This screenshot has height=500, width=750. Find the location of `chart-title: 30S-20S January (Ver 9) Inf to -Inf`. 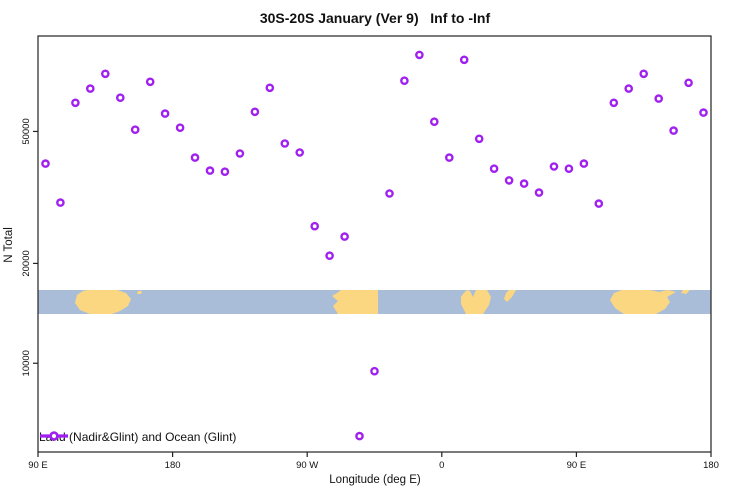

chart-title: 30S-20S January (Ver 9) Inf to -Inf is located at coordinates (375, 18).